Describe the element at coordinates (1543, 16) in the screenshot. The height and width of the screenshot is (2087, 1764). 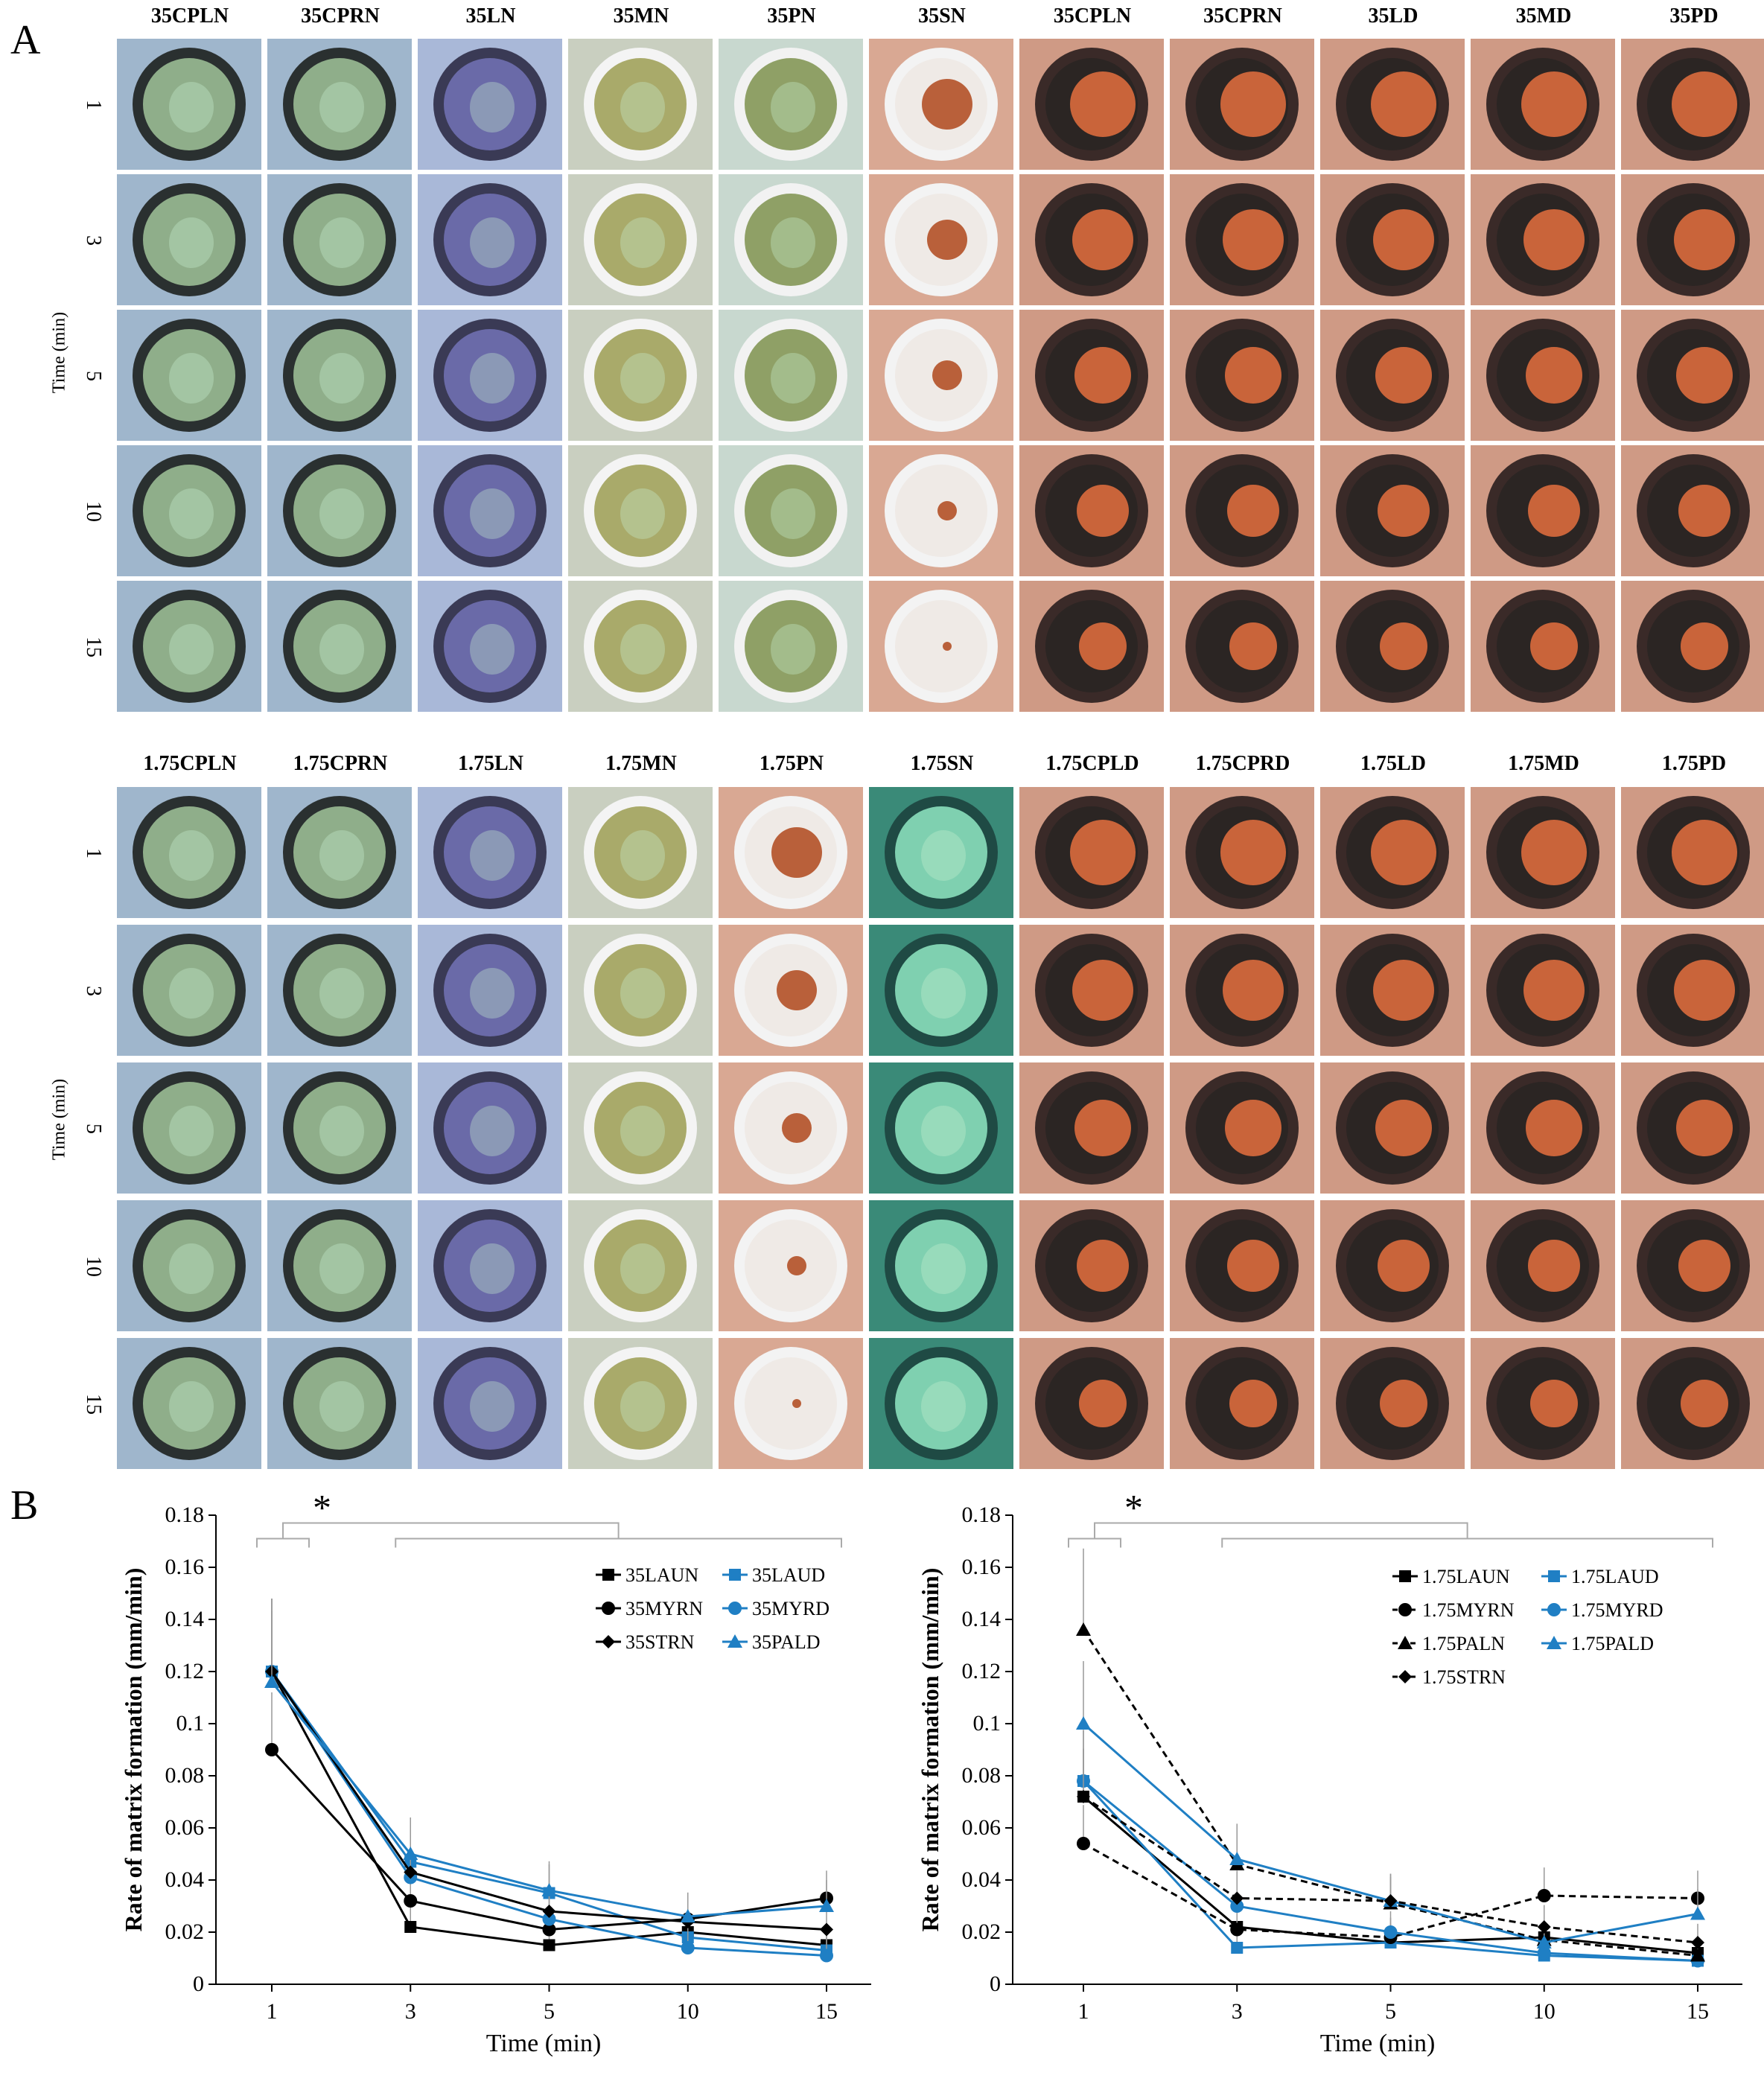
I see `column-header: 35MD` at that location.